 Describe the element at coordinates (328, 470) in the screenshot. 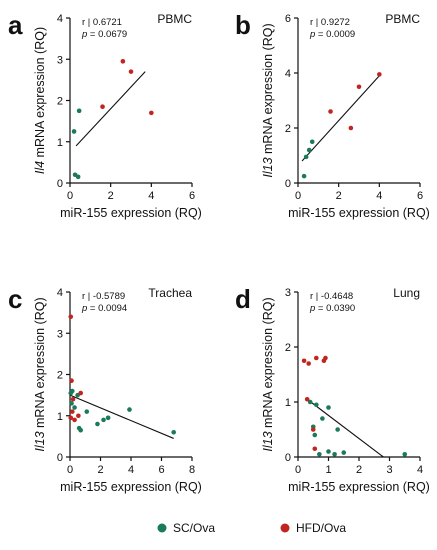

I see `x-tick-label: 1` at that location.